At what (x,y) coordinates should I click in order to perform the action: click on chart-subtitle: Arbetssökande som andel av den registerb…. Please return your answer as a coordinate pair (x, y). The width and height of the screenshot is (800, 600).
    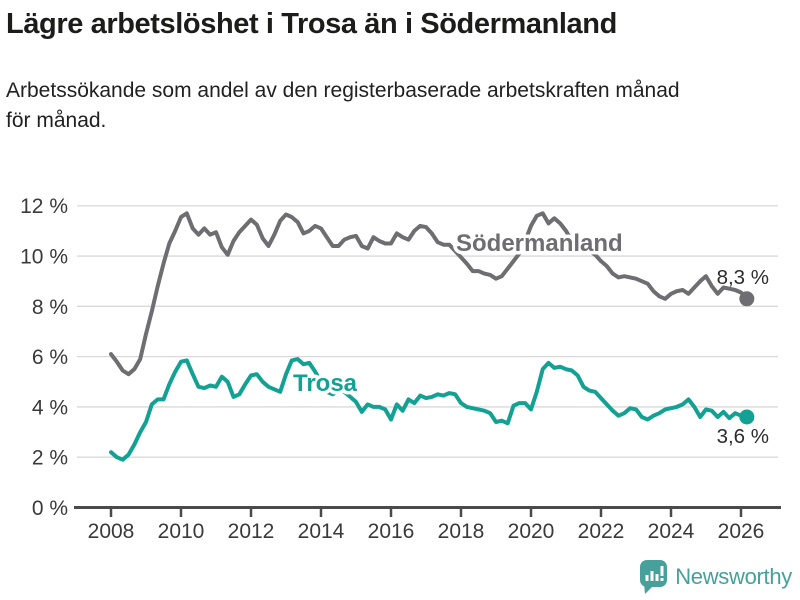
    Looking at the image, I should click on (343, 106).